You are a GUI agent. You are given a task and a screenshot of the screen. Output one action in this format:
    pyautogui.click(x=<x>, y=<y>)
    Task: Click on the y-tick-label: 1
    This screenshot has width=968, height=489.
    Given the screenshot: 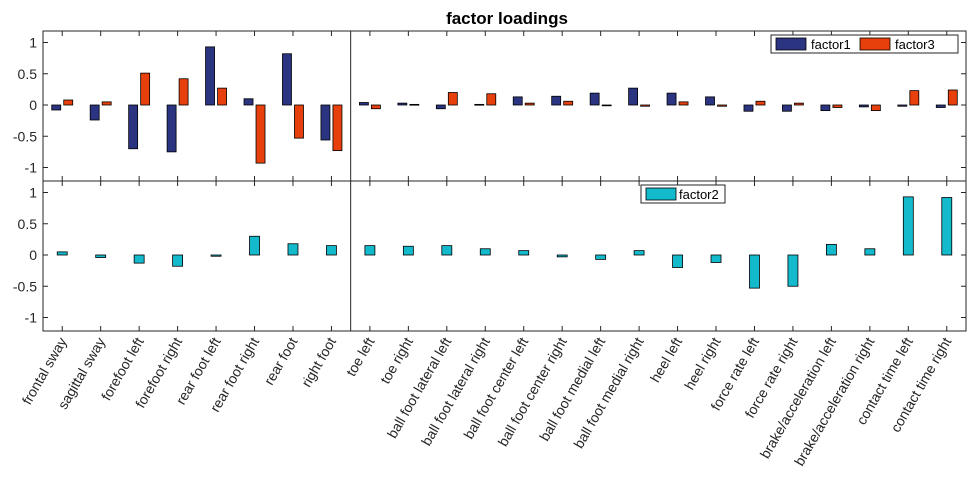 What is the action you would take?
    pyautogui.click(x=33, y=193)
    